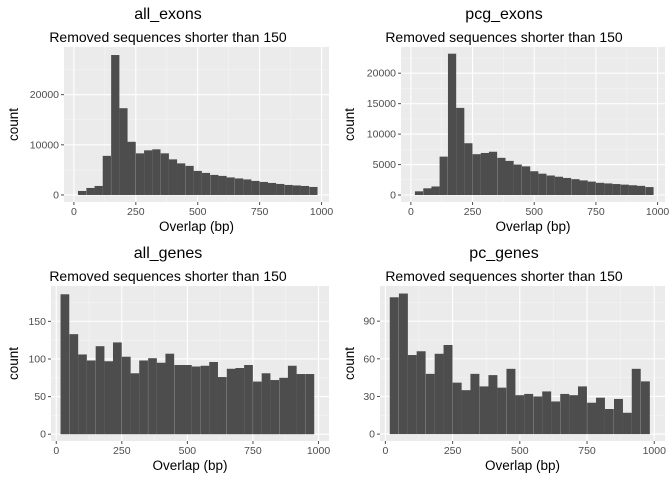 This screenshot has height=480, width=672. I want to click on panel-title: pcg_exons, so click(504, 14).